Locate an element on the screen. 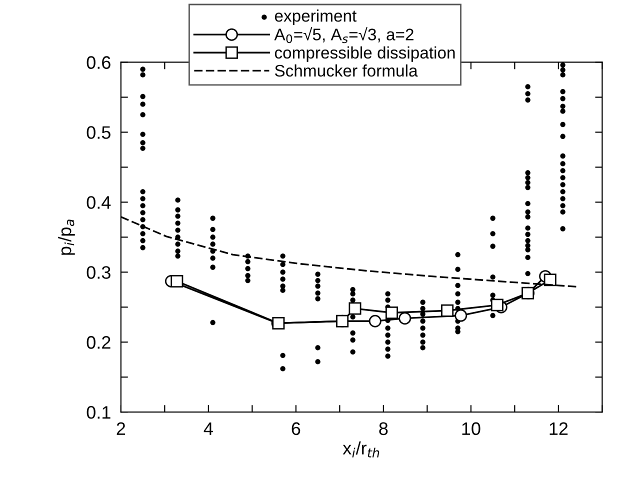 The height and width of the screenshot is (490, 617). y-axis-title: p$_{i}$/p$_{a}$ is located at coordinates (66, 237).